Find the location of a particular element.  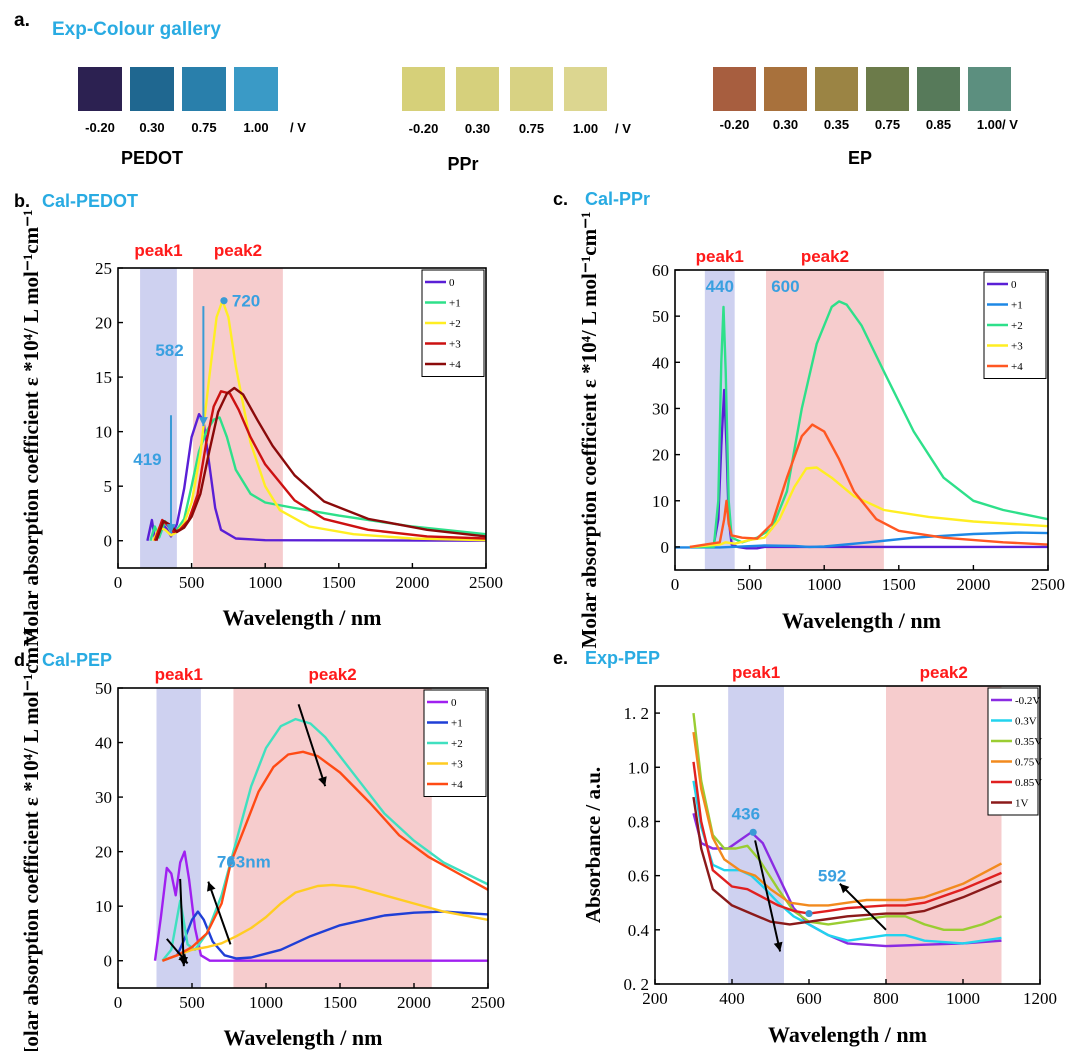

legend-label: +1 is located at coordinates (455, 304).